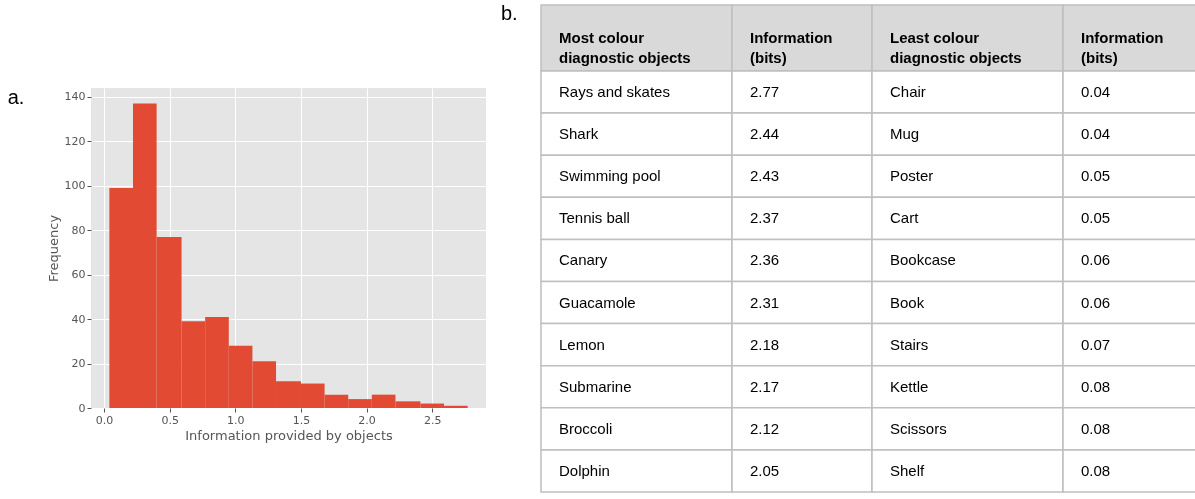 The image size is (1195, 499). I want to click on text: Tennis ball, so click(594, 218).